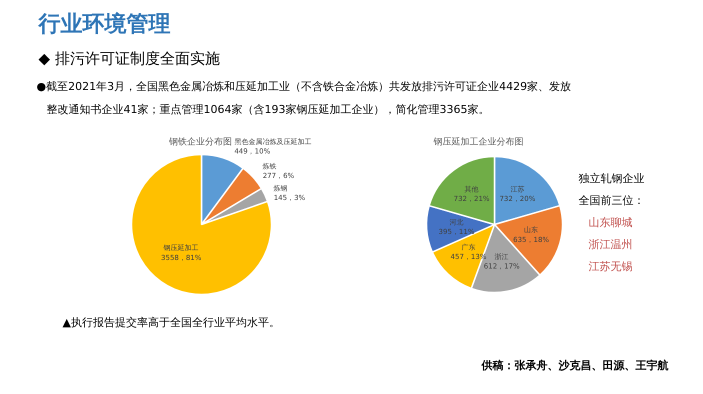 The image size is (703, 394). What do you see at coordinates (610, 266) in the screenshot?
I see `text: 江苏无锡` at bounding box center [610, 266].